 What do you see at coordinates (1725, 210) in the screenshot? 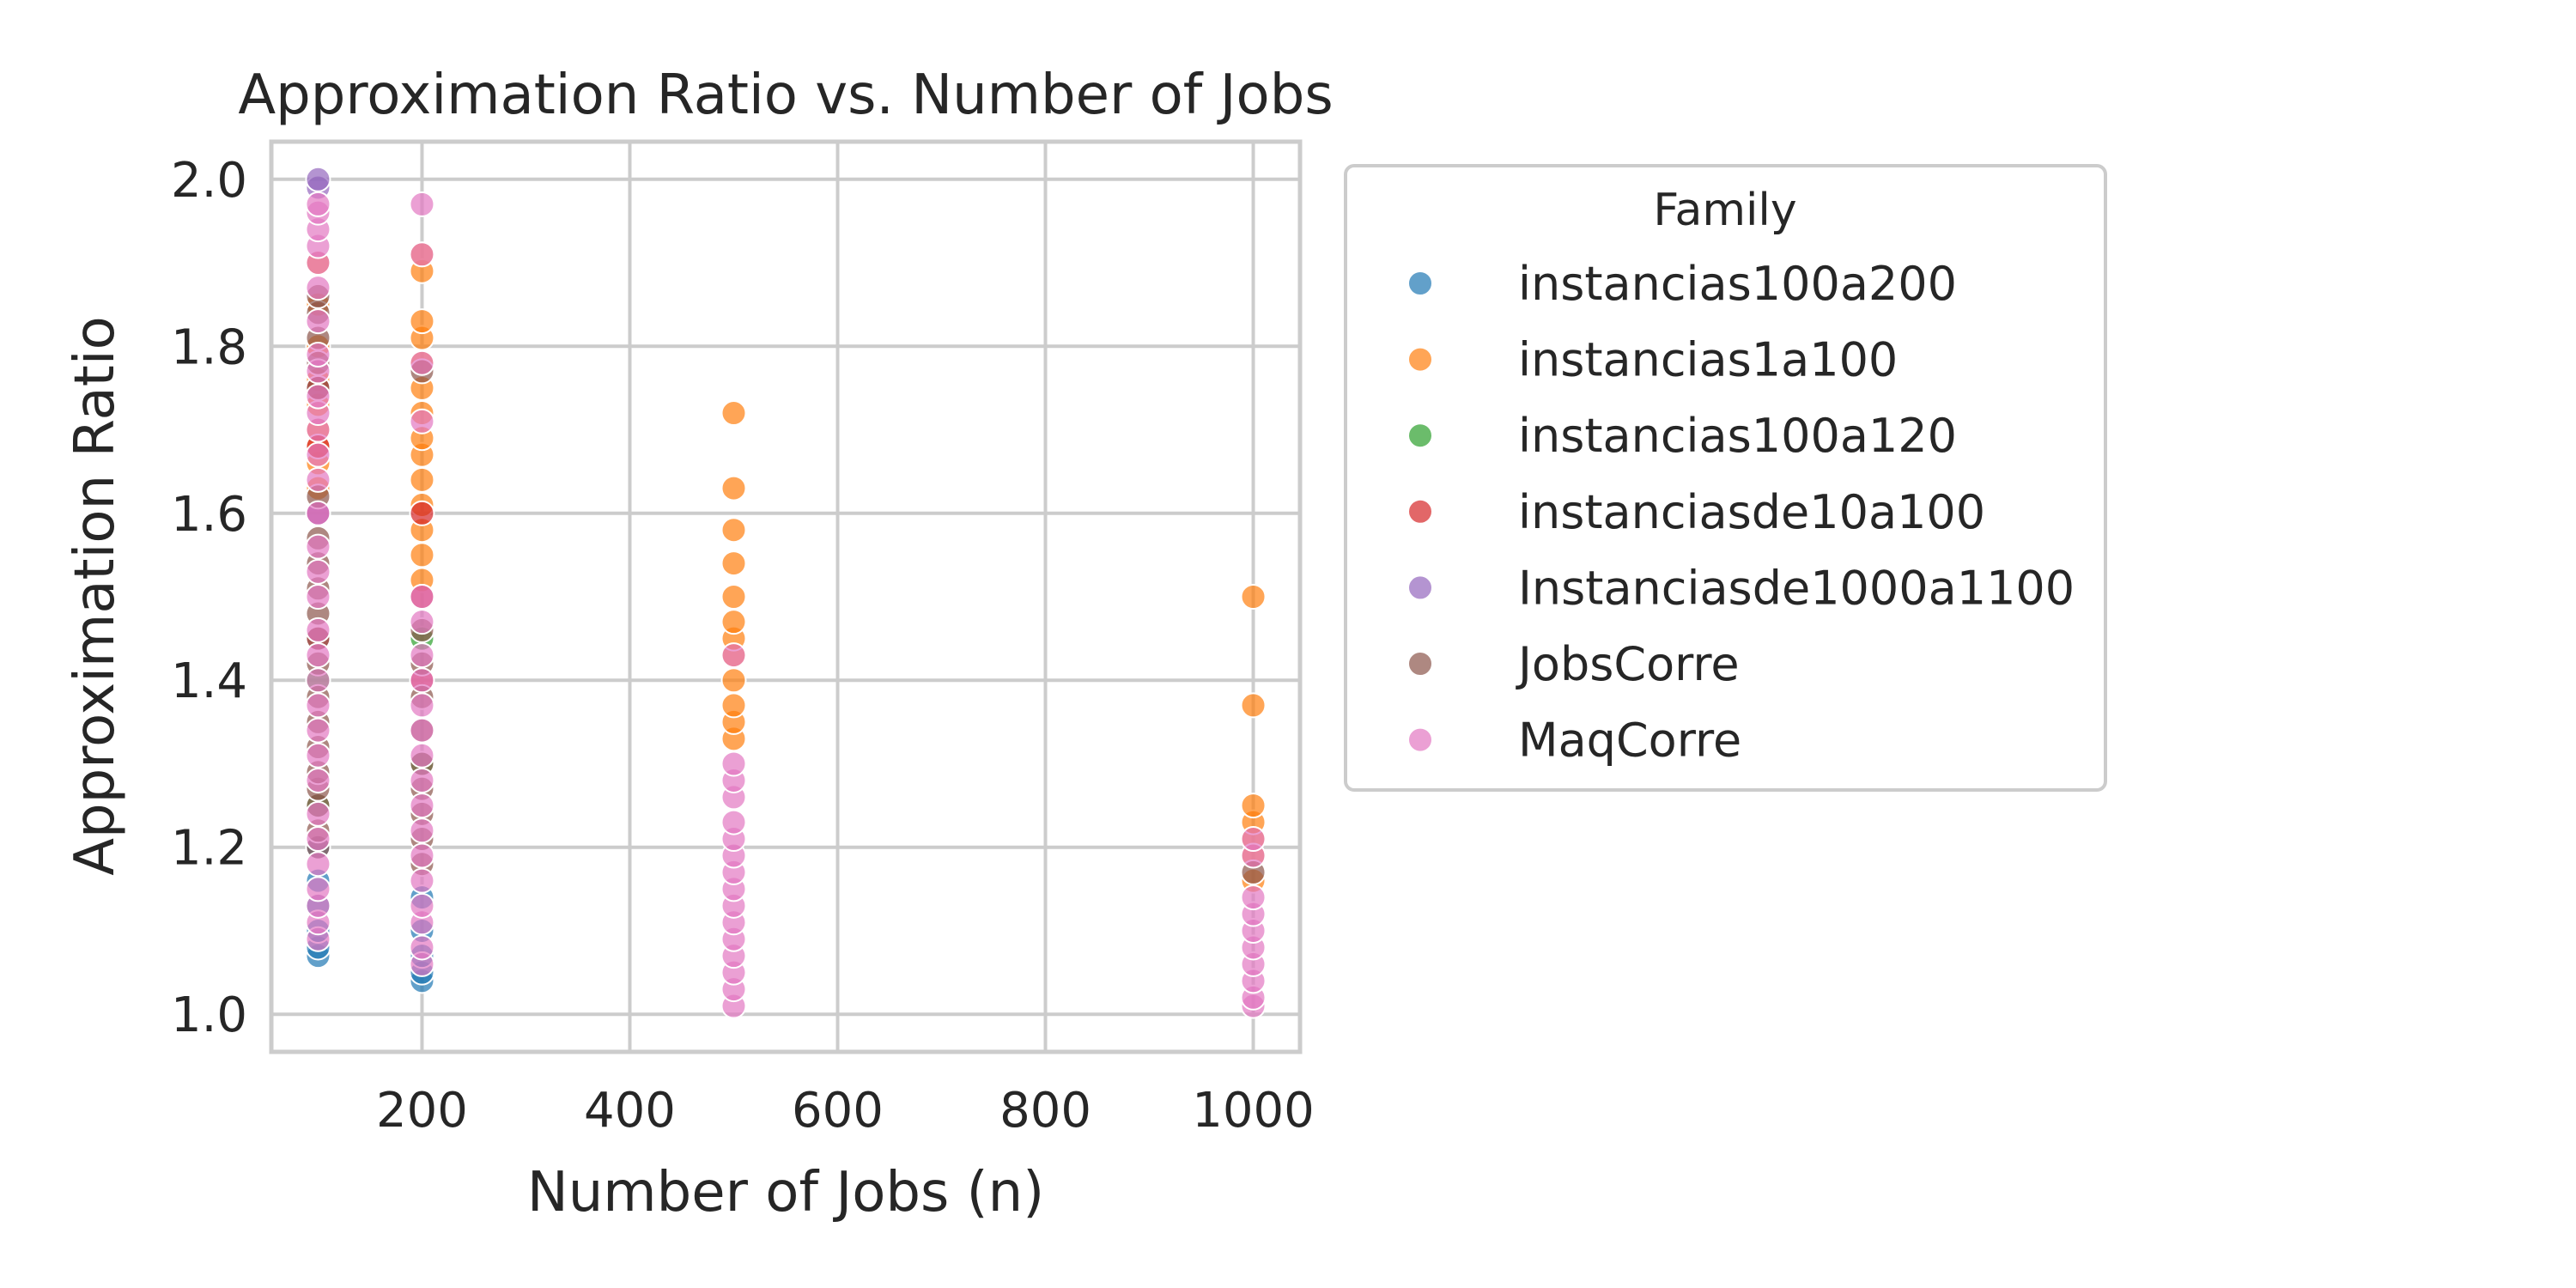
I see `legend-title: Family` at bounding box center [1725, 210].